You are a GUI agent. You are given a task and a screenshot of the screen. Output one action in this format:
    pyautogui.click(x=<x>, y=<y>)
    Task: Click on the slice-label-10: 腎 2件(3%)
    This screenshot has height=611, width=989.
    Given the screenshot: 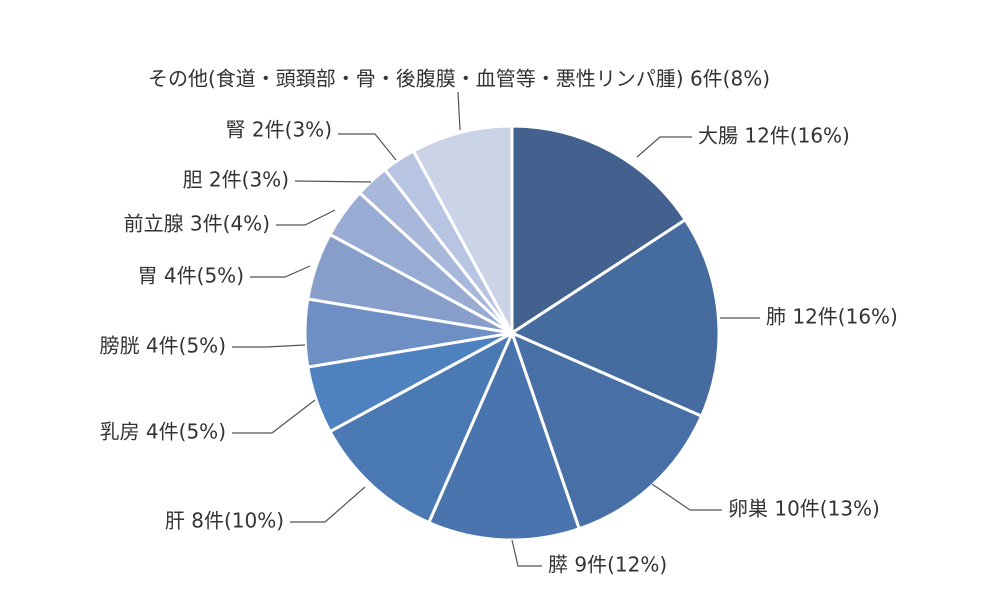 What is the action you would take?
    pyautogui.click(x=279, y=130)
    